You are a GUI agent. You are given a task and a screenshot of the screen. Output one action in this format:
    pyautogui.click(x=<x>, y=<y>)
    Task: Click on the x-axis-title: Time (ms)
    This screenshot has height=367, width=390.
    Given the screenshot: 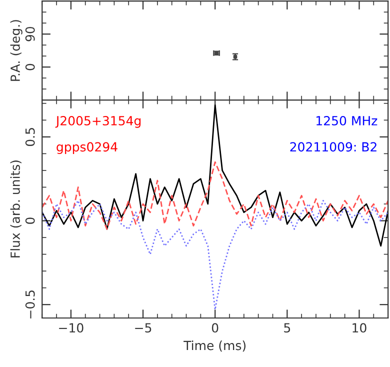 What is the action you would take?
    pyautogui.click(x=215, y=346)
    